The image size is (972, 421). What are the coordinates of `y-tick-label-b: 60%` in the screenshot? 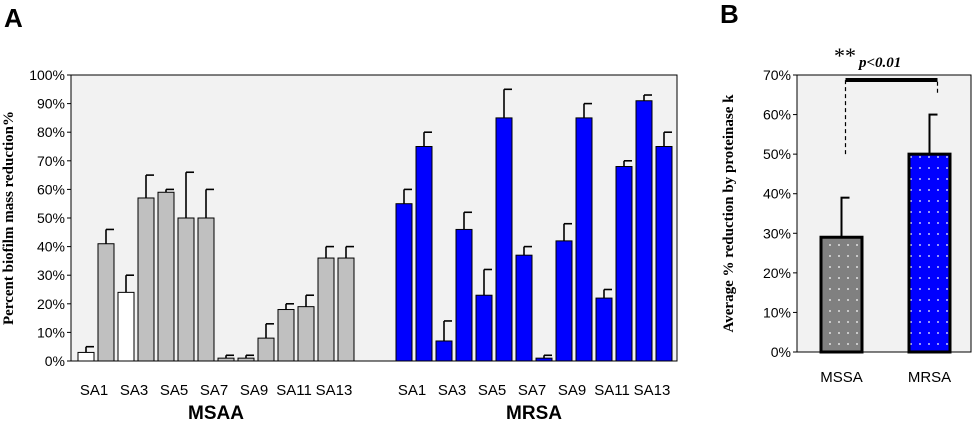 It's located at (777, 115).